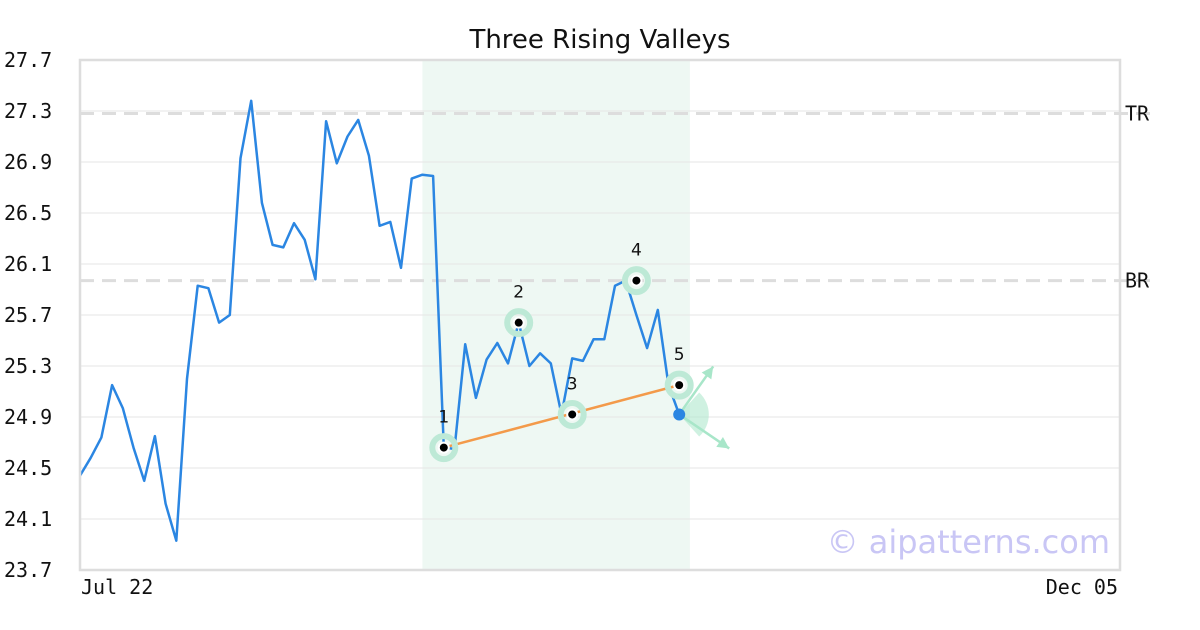  What do you see at coordinates (28, 162) in the screenshot?
I see `y-tick-label: 26.9` at bounding box center [28, 162].